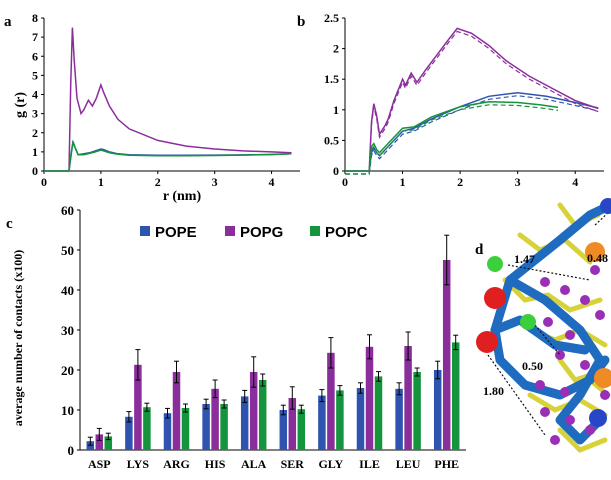 Image resolution: width=611 pixels, height=480 pixels. I want to click on panel-c-category-label: ALA, so click(254, 464).